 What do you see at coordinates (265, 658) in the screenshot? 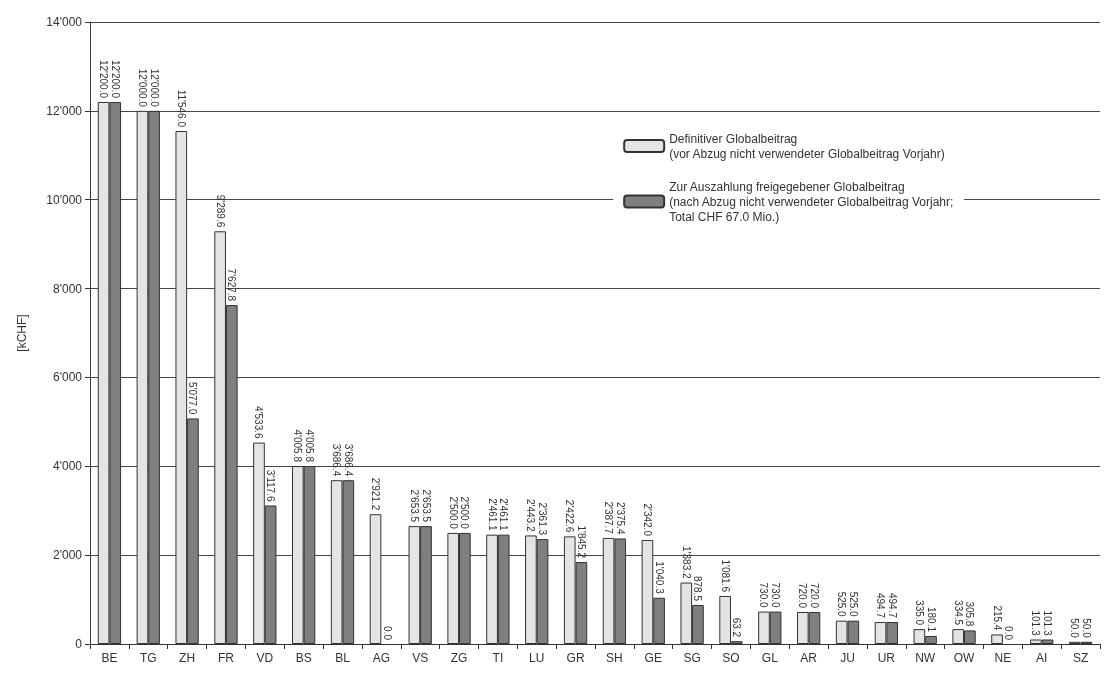
I see `x-tick-label: VD` at bounding box center [265, 658].